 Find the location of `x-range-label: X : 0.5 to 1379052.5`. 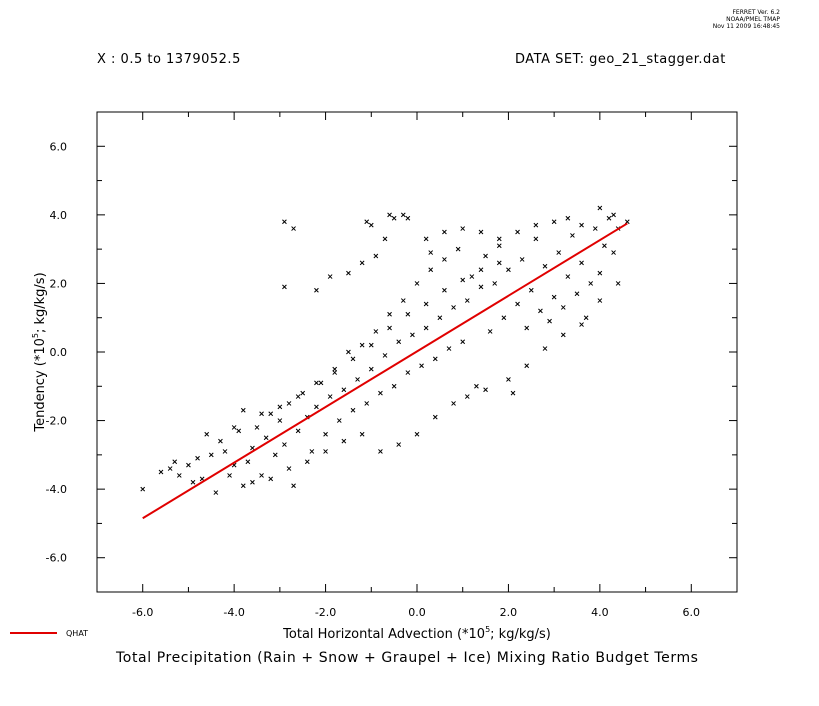

x-range-label: X : 0.5 to 1379052.5 is located at coordinates (169, 59).